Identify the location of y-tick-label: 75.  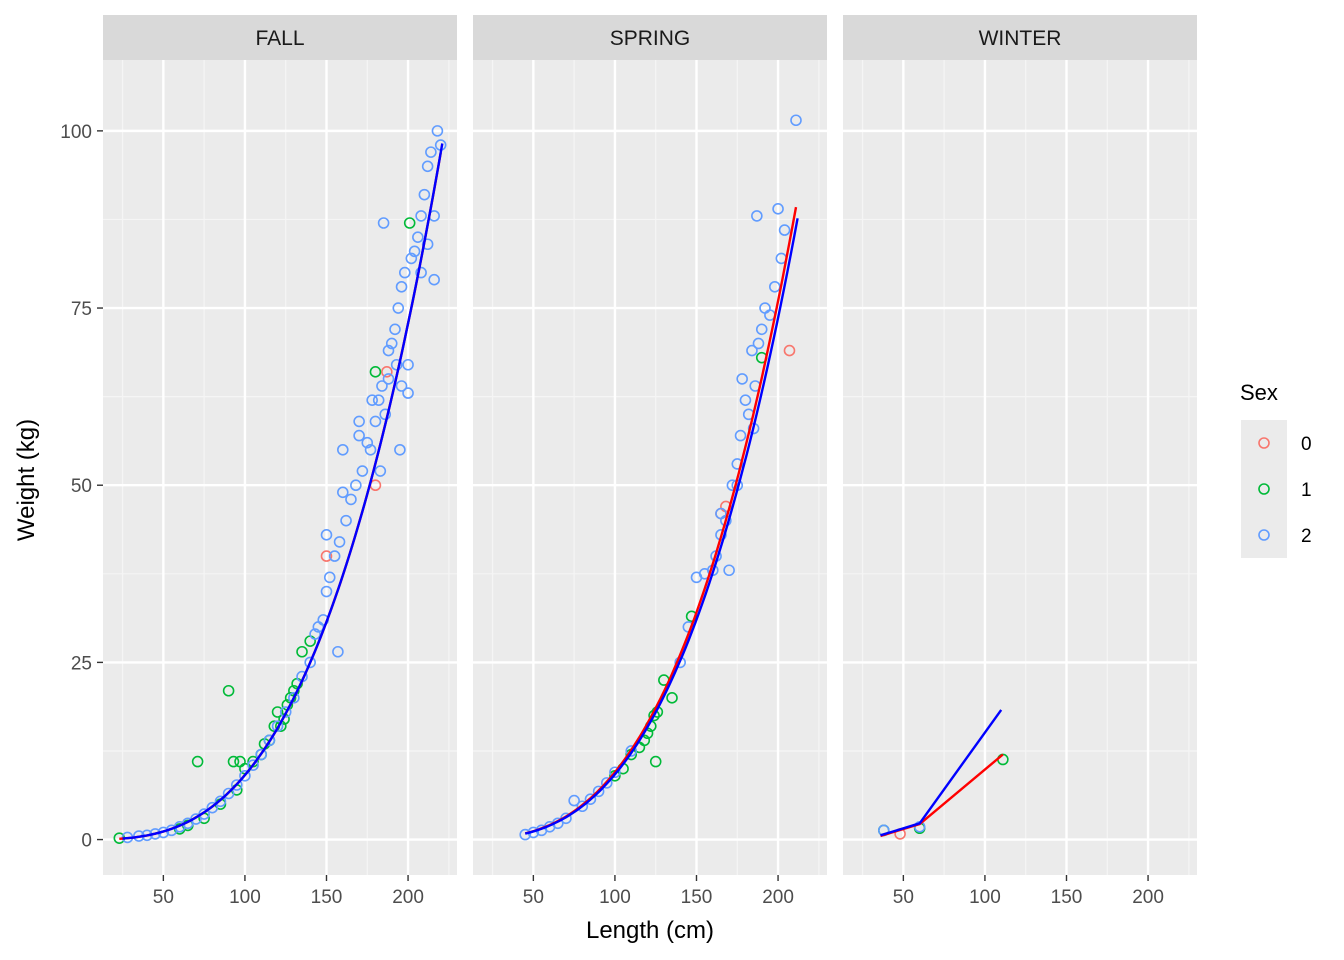
(81, 309).